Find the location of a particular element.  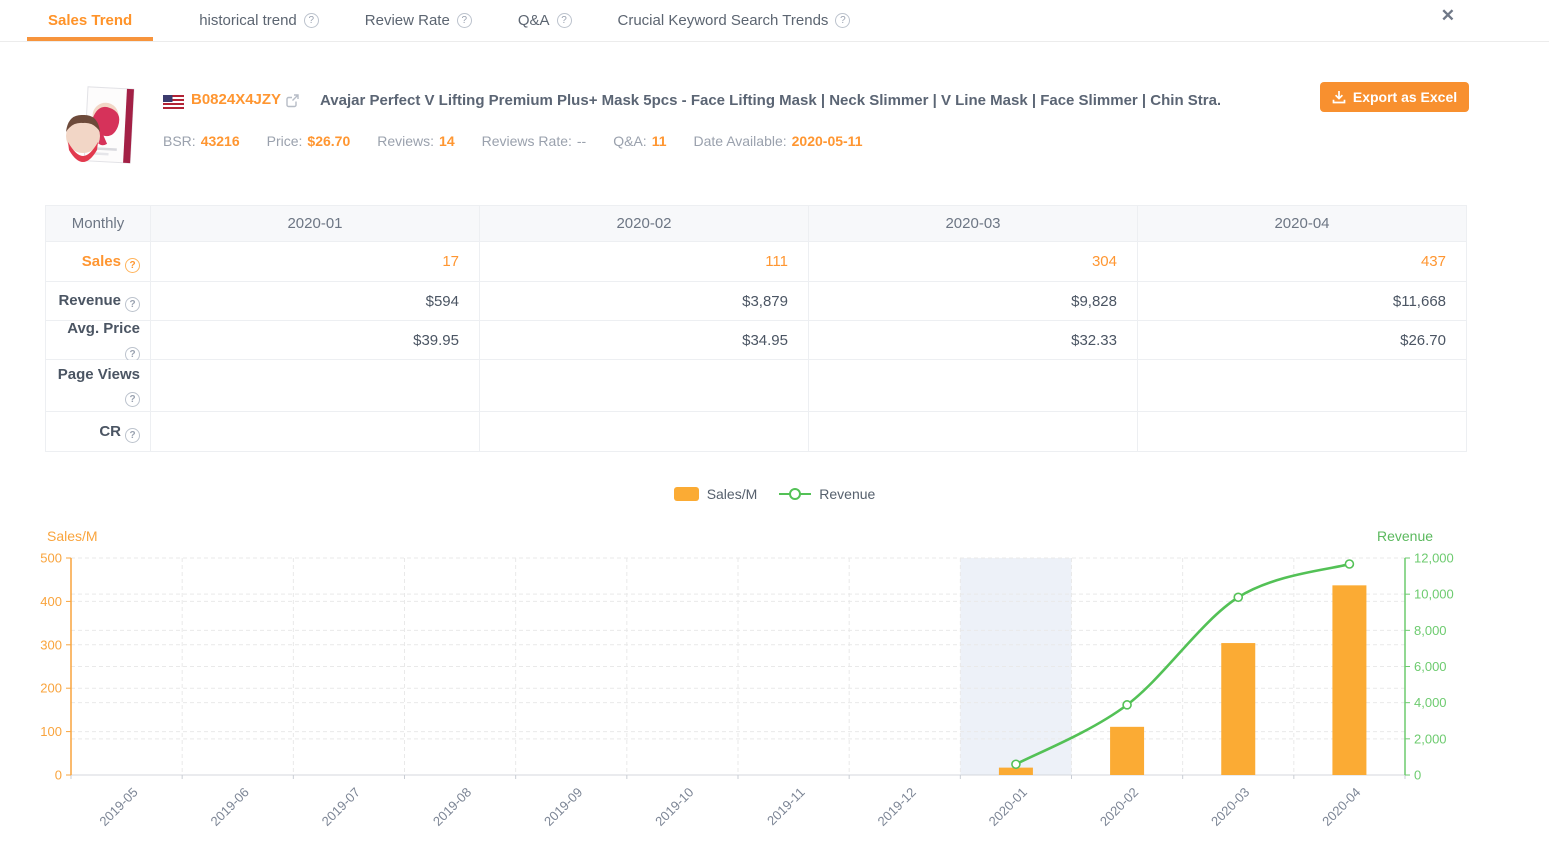

table-col-header: 2020-01 is located at coordinates (315, 224).